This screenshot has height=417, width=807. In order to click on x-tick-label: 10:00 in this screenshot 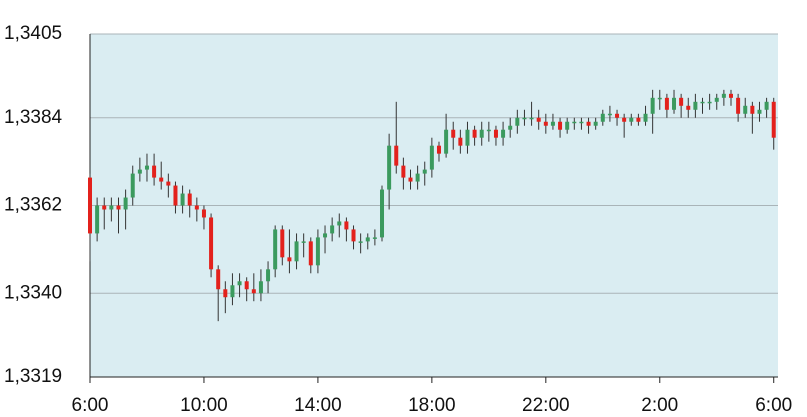, I will do `click(204, 405)`.